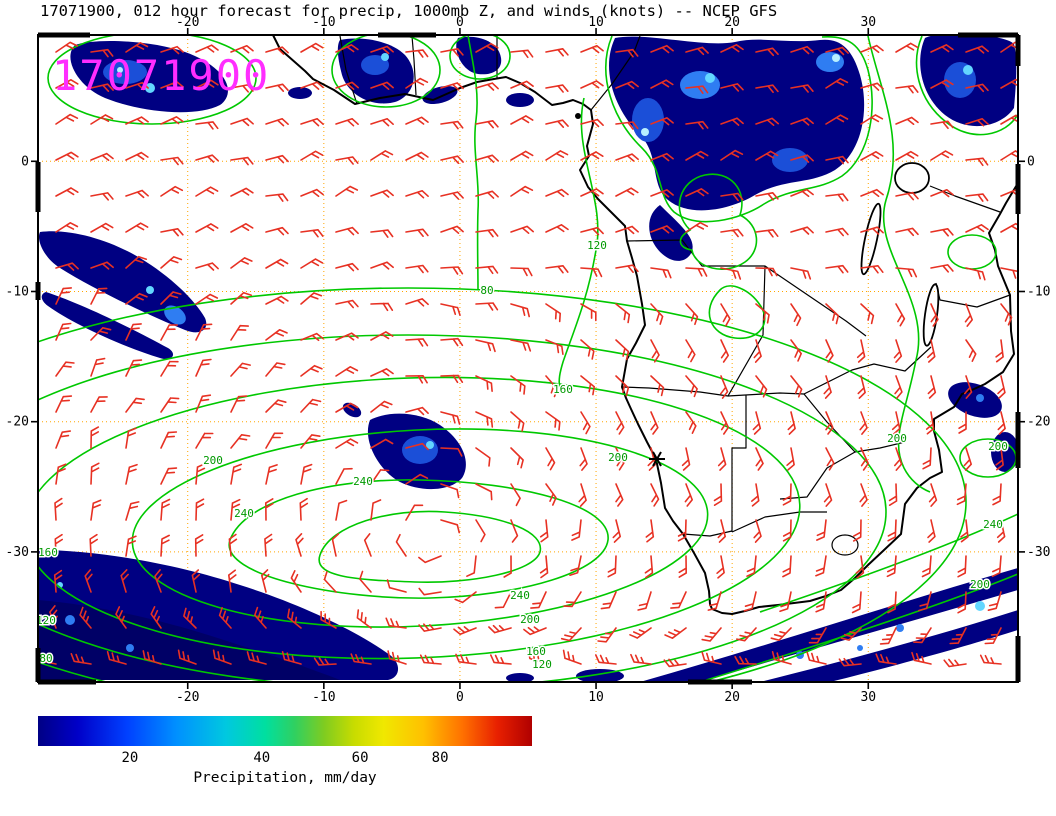 The image size is (1056, 816). What do you see at coordinates (931, 315) in the screenshot?
I see `lake-malawi` at bounding box center [931, 315].